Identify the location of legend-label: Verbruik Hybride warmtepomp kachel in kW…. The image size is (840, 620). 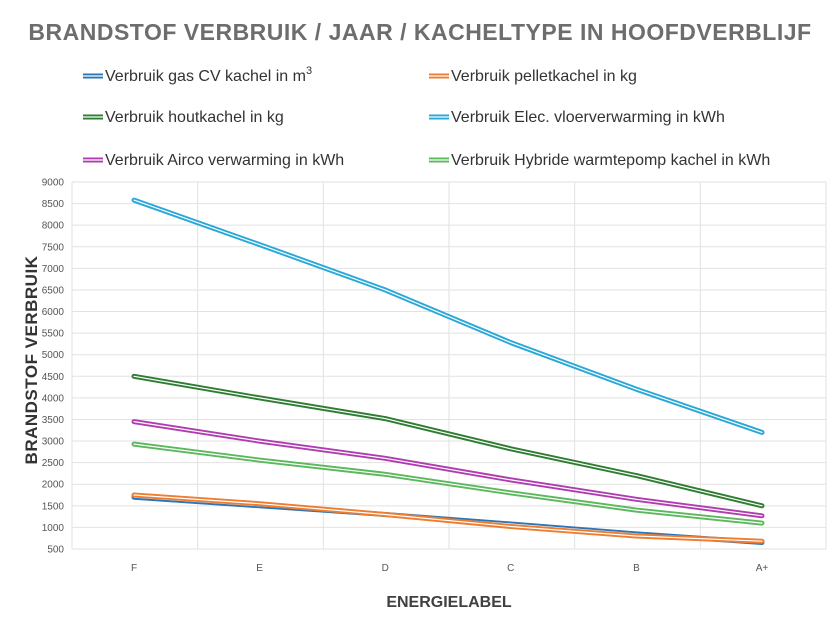
(610, 160).